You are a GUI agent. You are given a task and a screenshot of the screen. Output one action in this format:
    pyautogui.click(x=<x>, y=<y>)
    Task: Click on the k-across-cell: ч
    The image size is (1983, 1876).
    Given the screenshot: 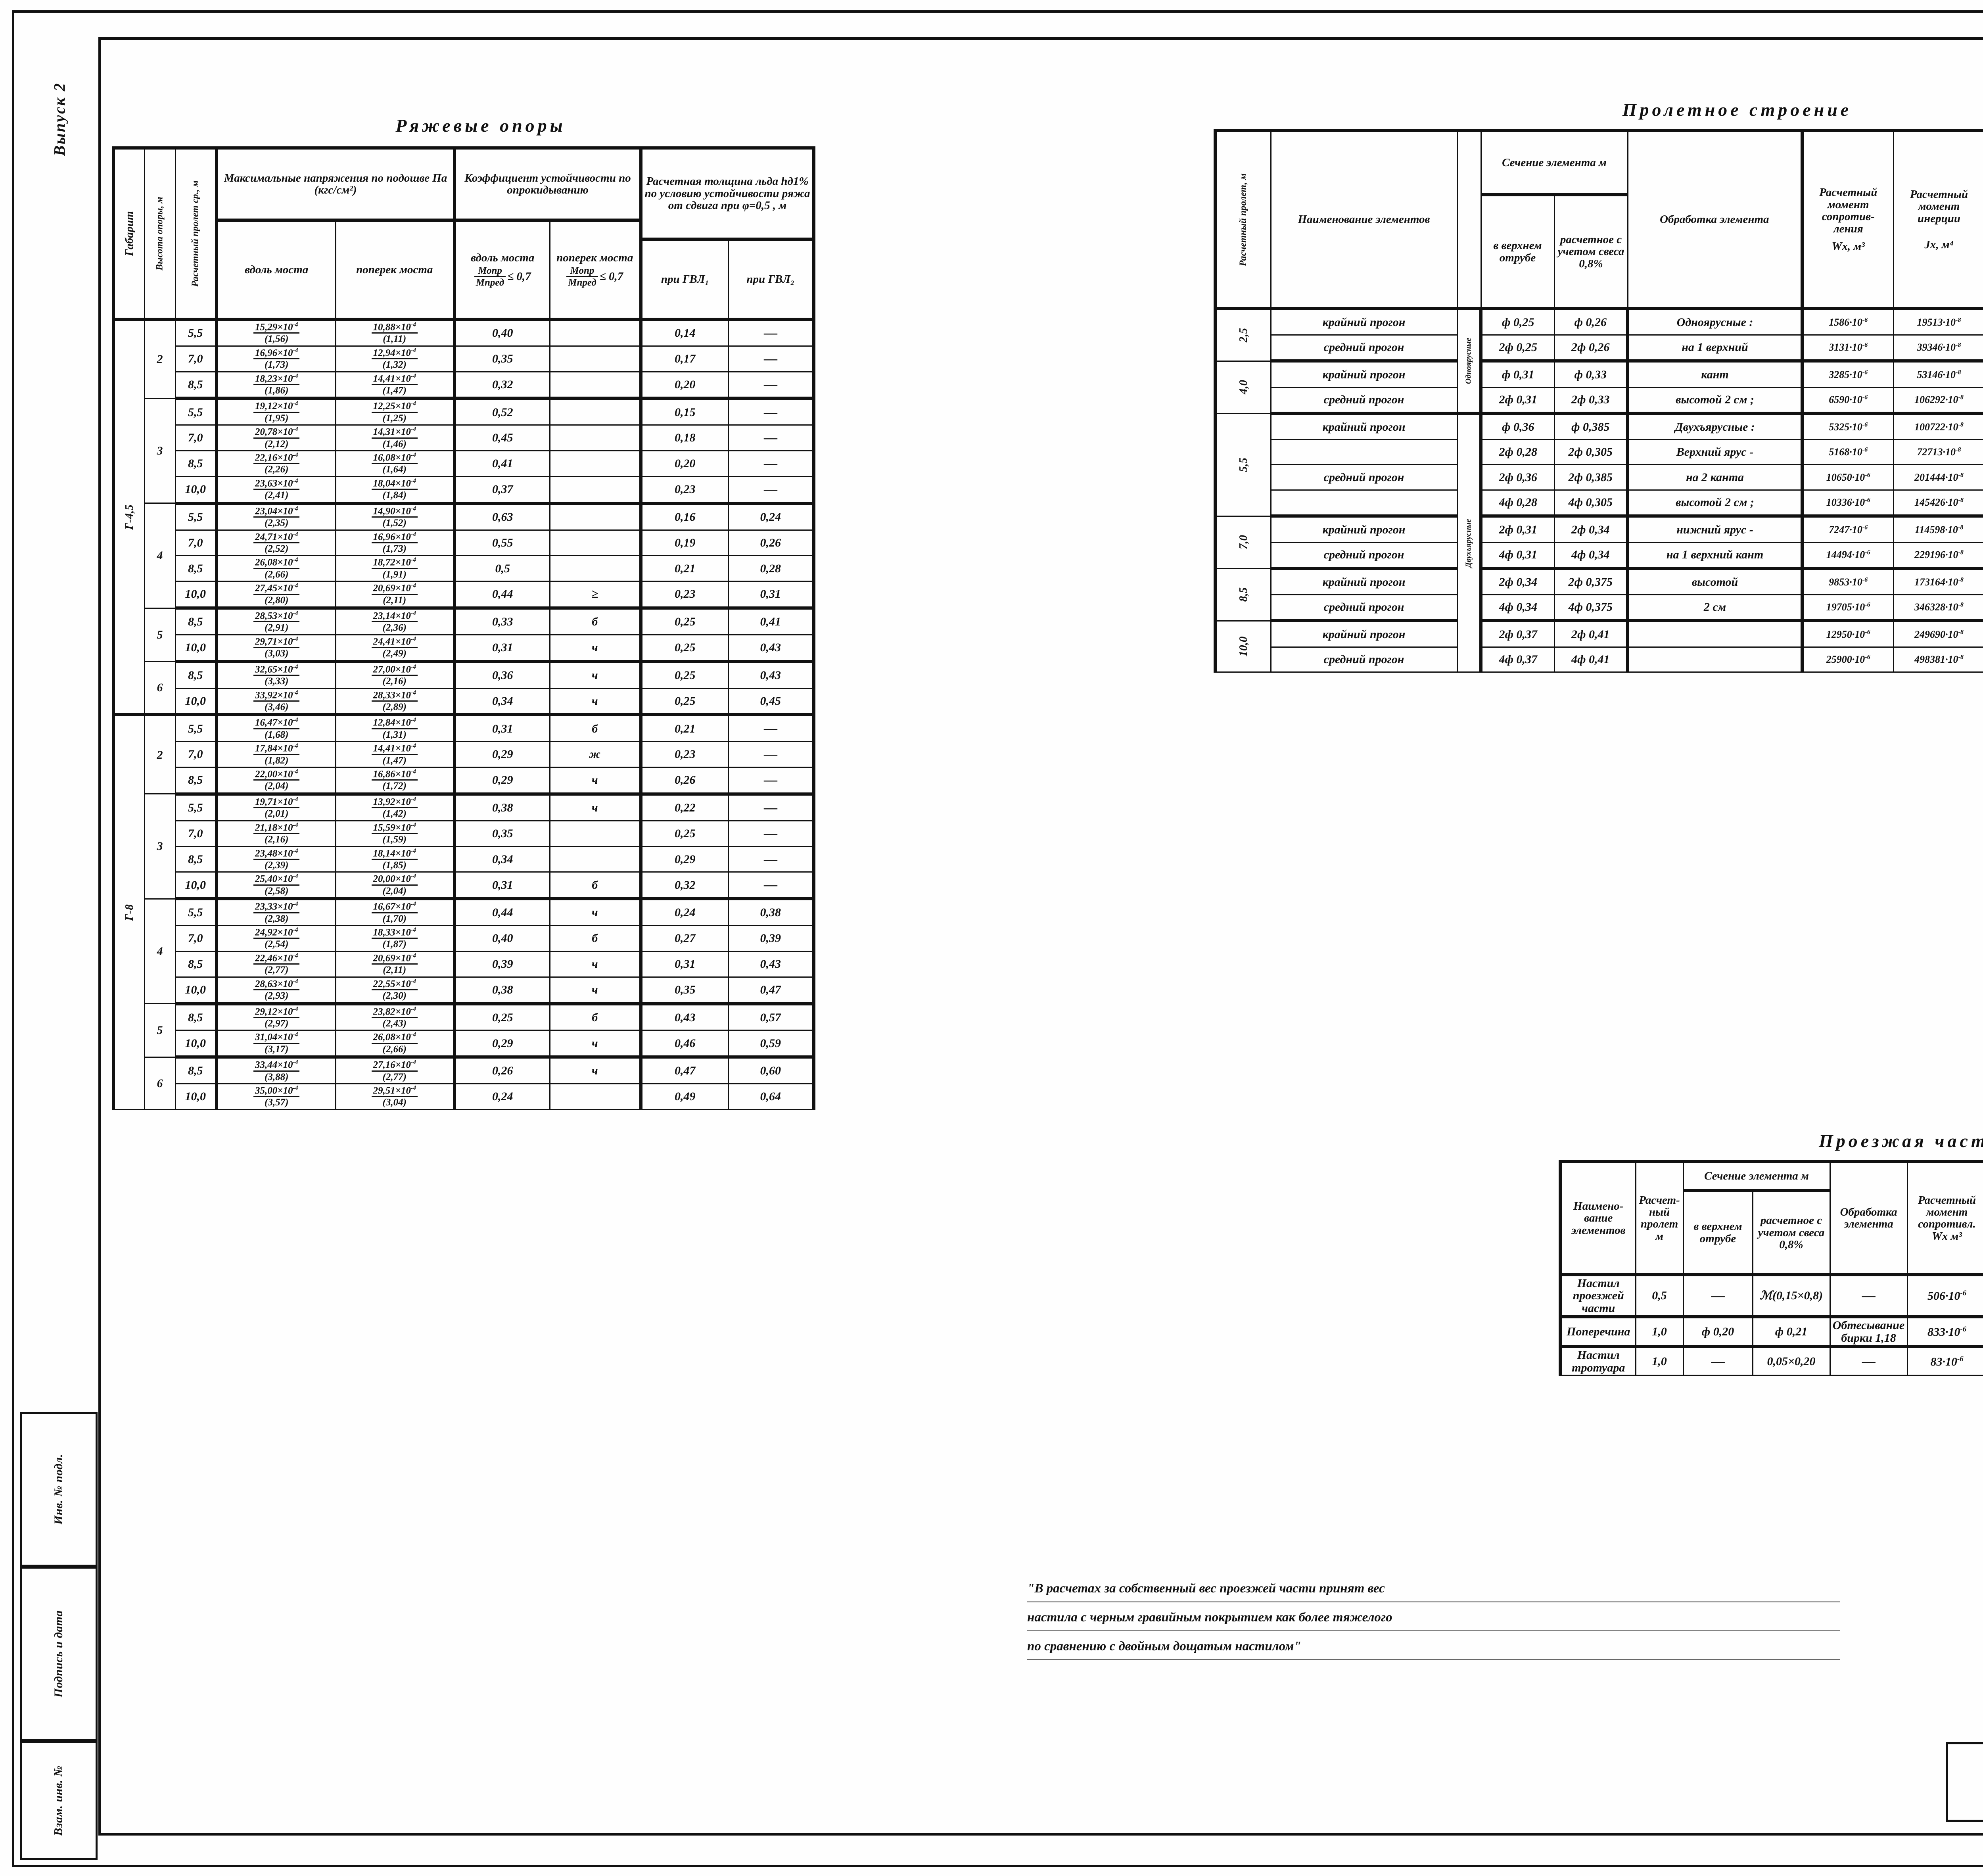 What is the action you would take?
    pyautogui.click(x=596, y=964)
    